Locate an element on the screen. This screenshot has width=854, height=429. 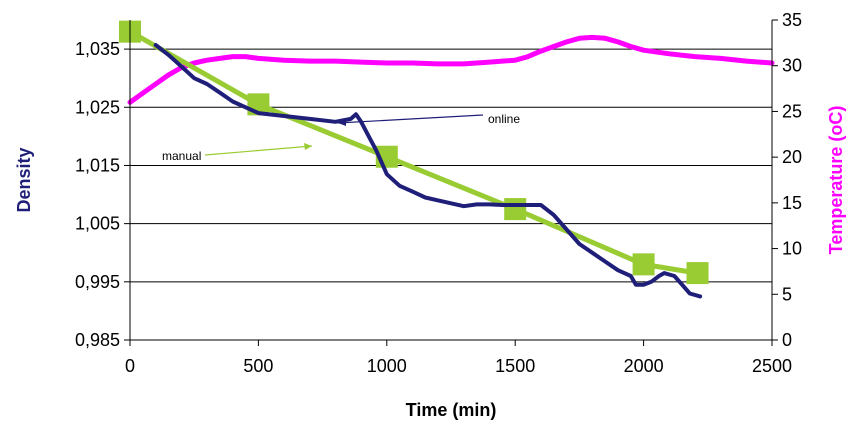
x-tick-label: 1500 is located at coordinates (515, 366).